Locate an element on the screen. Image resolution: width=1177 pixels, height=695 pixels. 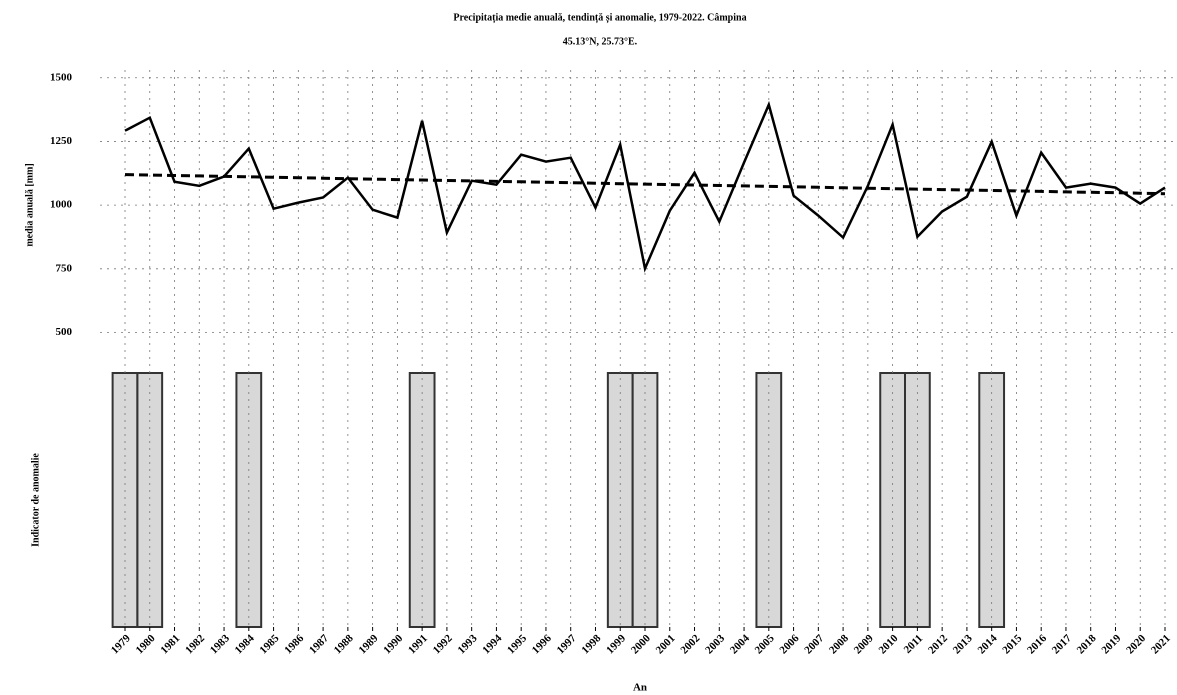
x-tick-label: 2019 is located at coordinates (1111, 644).